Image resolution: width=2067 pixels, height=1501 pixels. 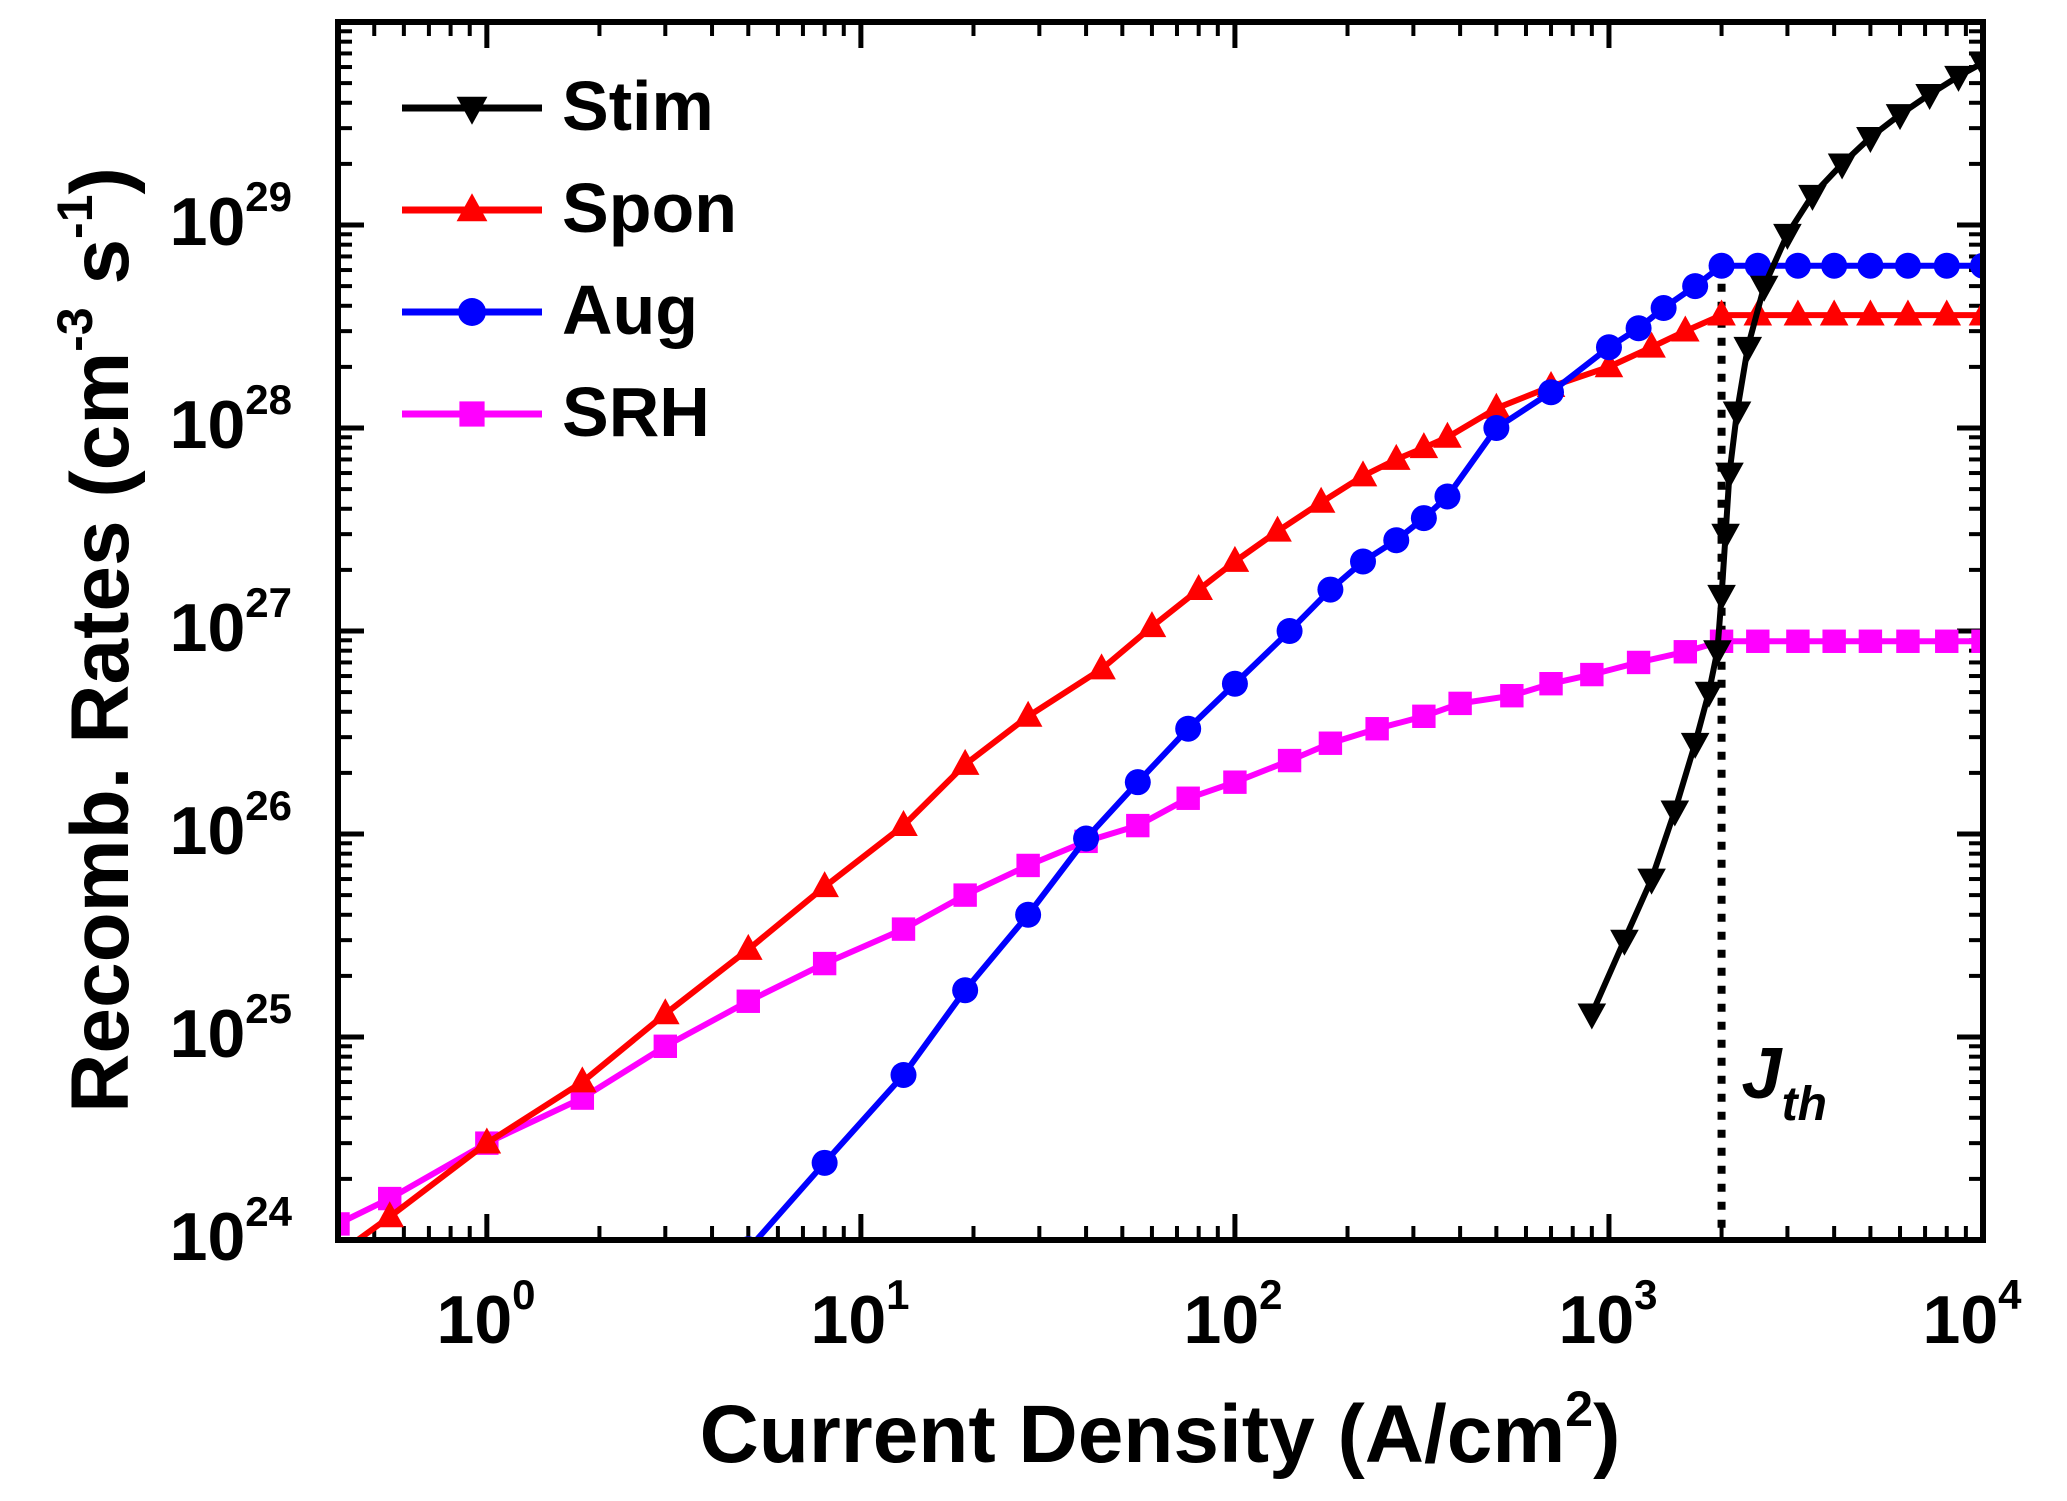 I want to click on y-tick-label: 1027, so click(x=231, y=622).